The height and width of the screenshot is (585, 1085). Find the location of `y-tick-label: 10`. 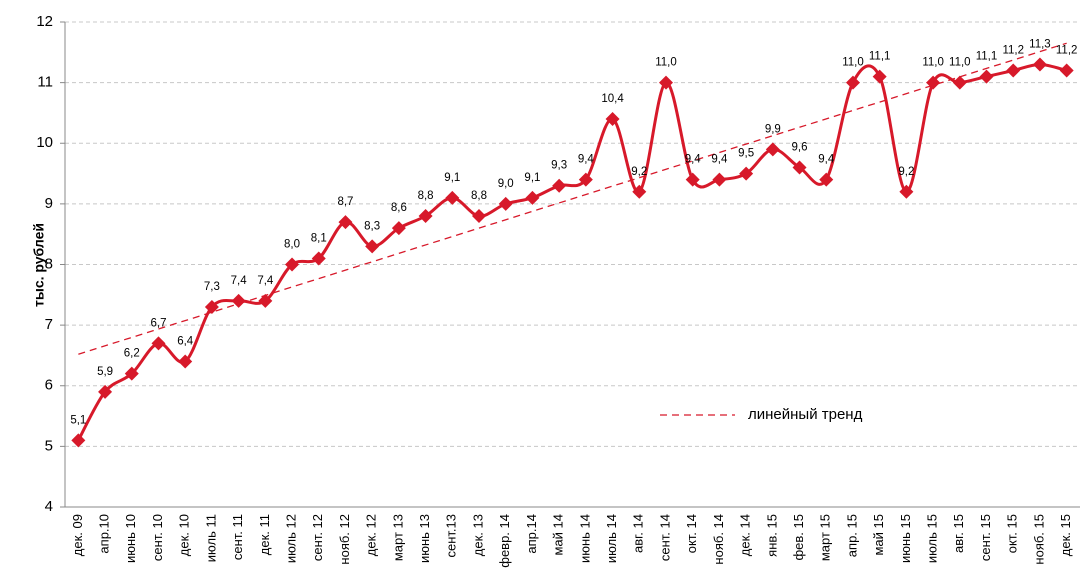

y-tick-label: 10 is located at coordinates (44, 142).